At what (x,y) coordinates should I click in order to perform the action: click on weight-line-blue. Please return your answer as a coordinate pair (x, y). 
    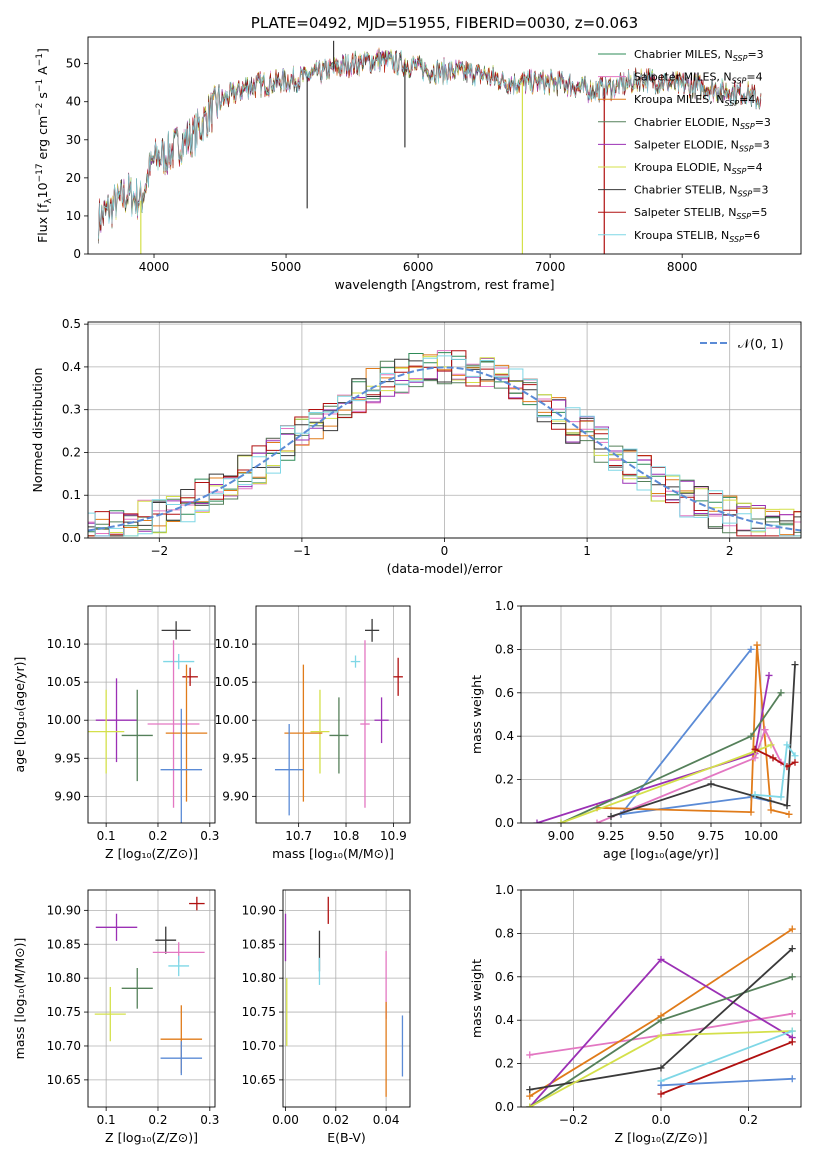
    Looking at the image, I should click on (695, 732).